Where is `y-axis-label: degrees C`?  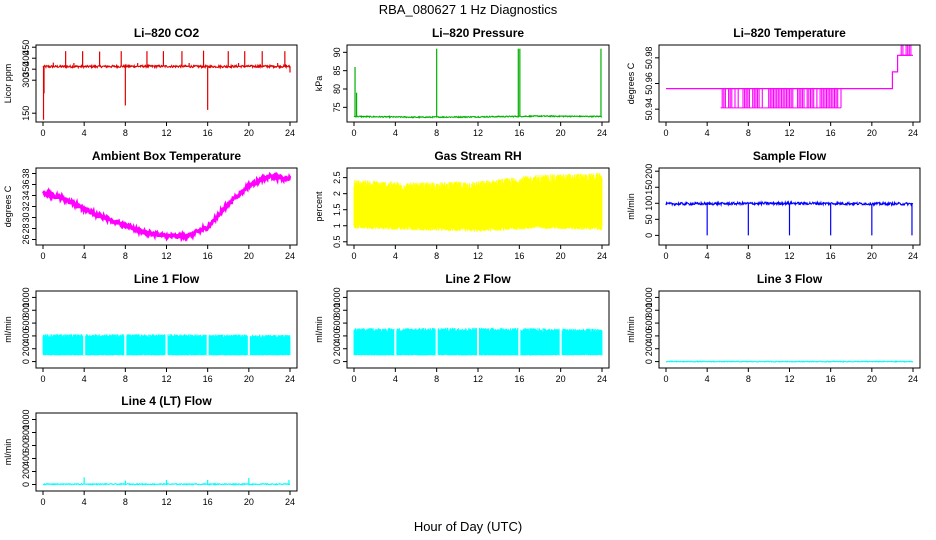
y-axis-label: degrees C is located at coordinates (8, 206).